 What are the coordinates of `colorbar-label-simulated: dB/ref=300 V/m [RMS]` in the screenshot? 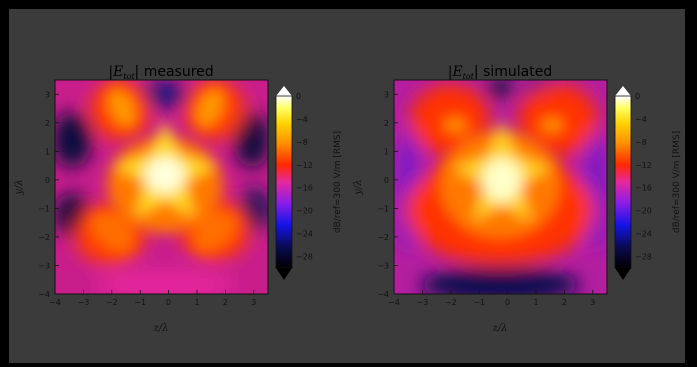 It's located at (677, 182).